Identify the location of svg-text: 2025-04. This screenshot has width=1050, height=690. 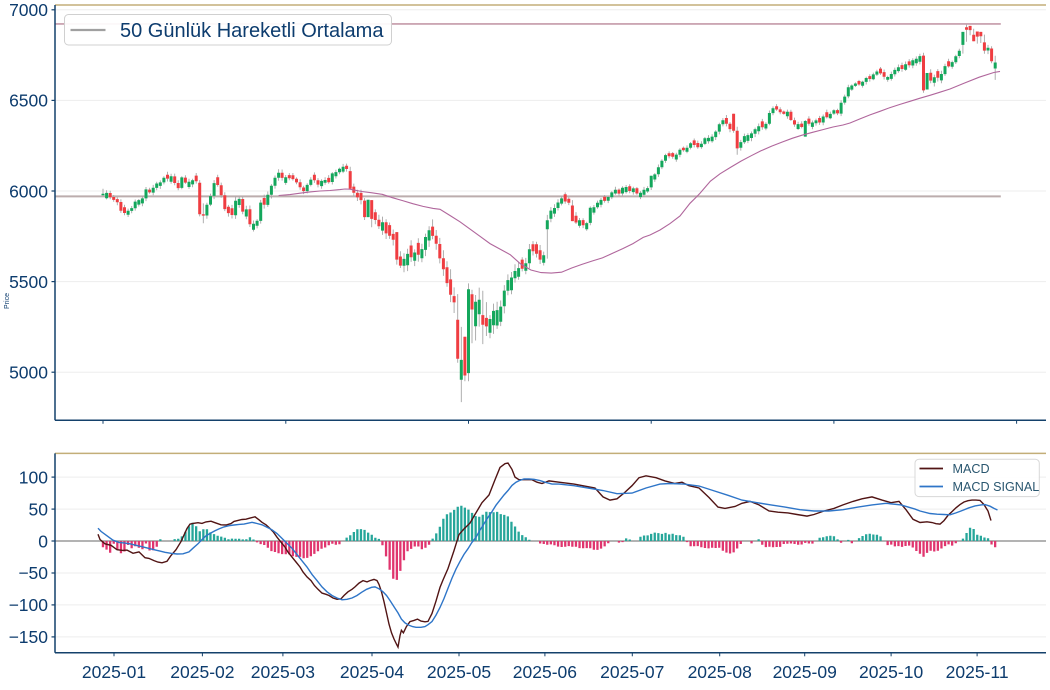
(372, 672).